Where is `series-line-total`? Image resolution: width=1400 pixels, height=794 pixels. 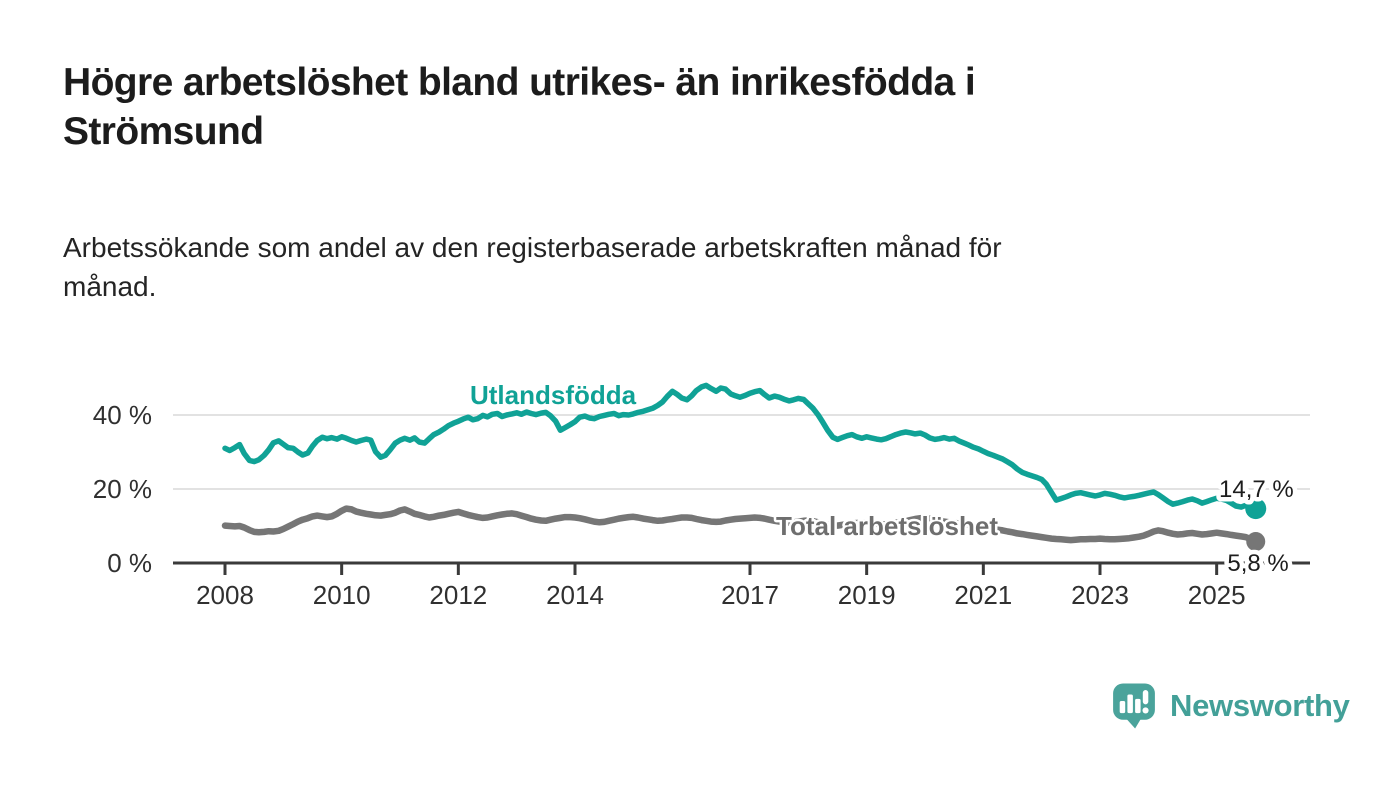
series-line-total is located at coordinates (740, 525).